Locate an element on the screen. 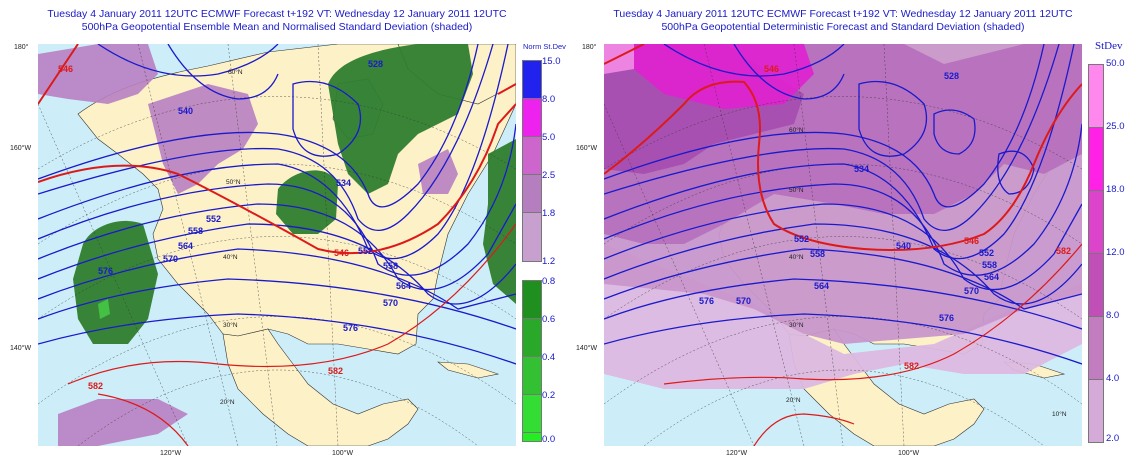  right-lon-label-160w: 160°W is located at coordinates (587, 148).